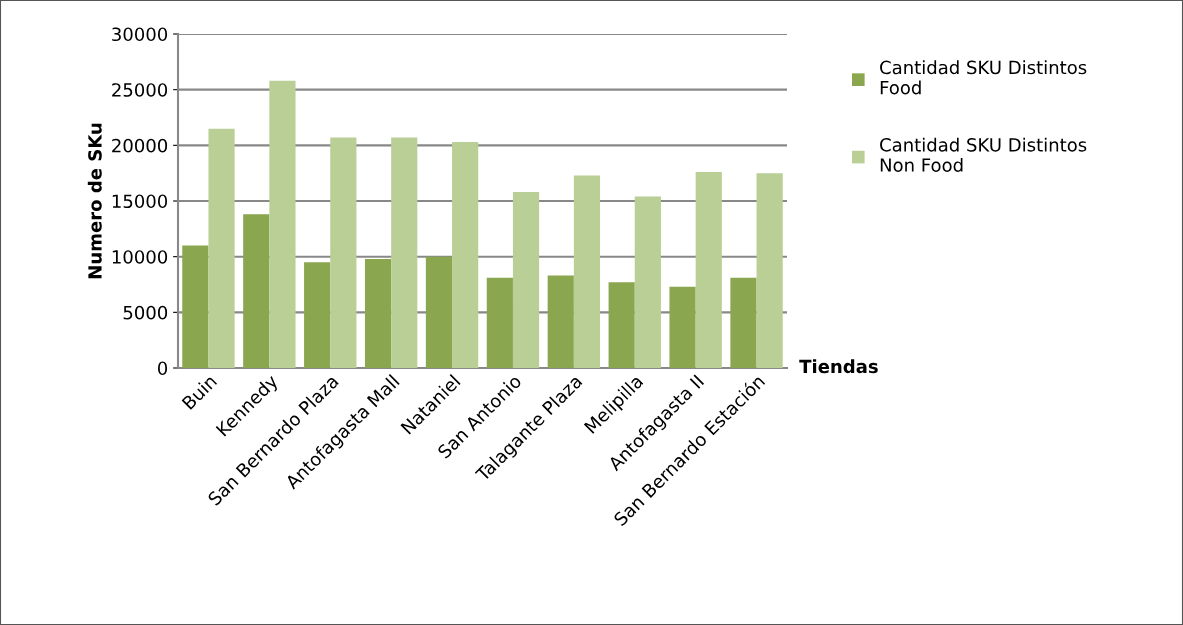  What do you see at coordinates (838, 366) in the screenshot?
I see `x-axis-title: Tiendas` at bounding box center [838, 366].